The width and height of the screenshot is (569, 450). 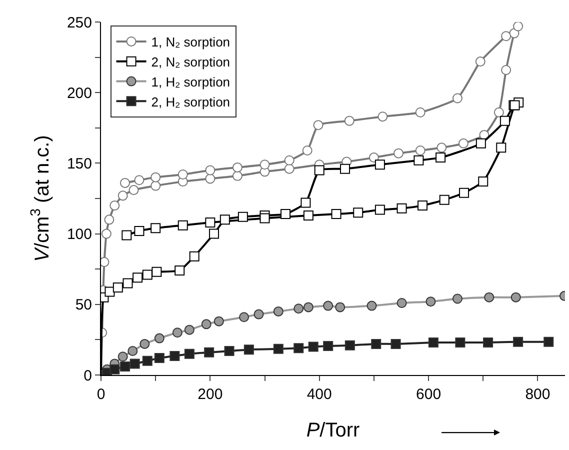 What do you see at coordinates (190, 42) in the screenshot?
I see `legend-label: 1, N₂ sorption` at bounding box center [190, 42].